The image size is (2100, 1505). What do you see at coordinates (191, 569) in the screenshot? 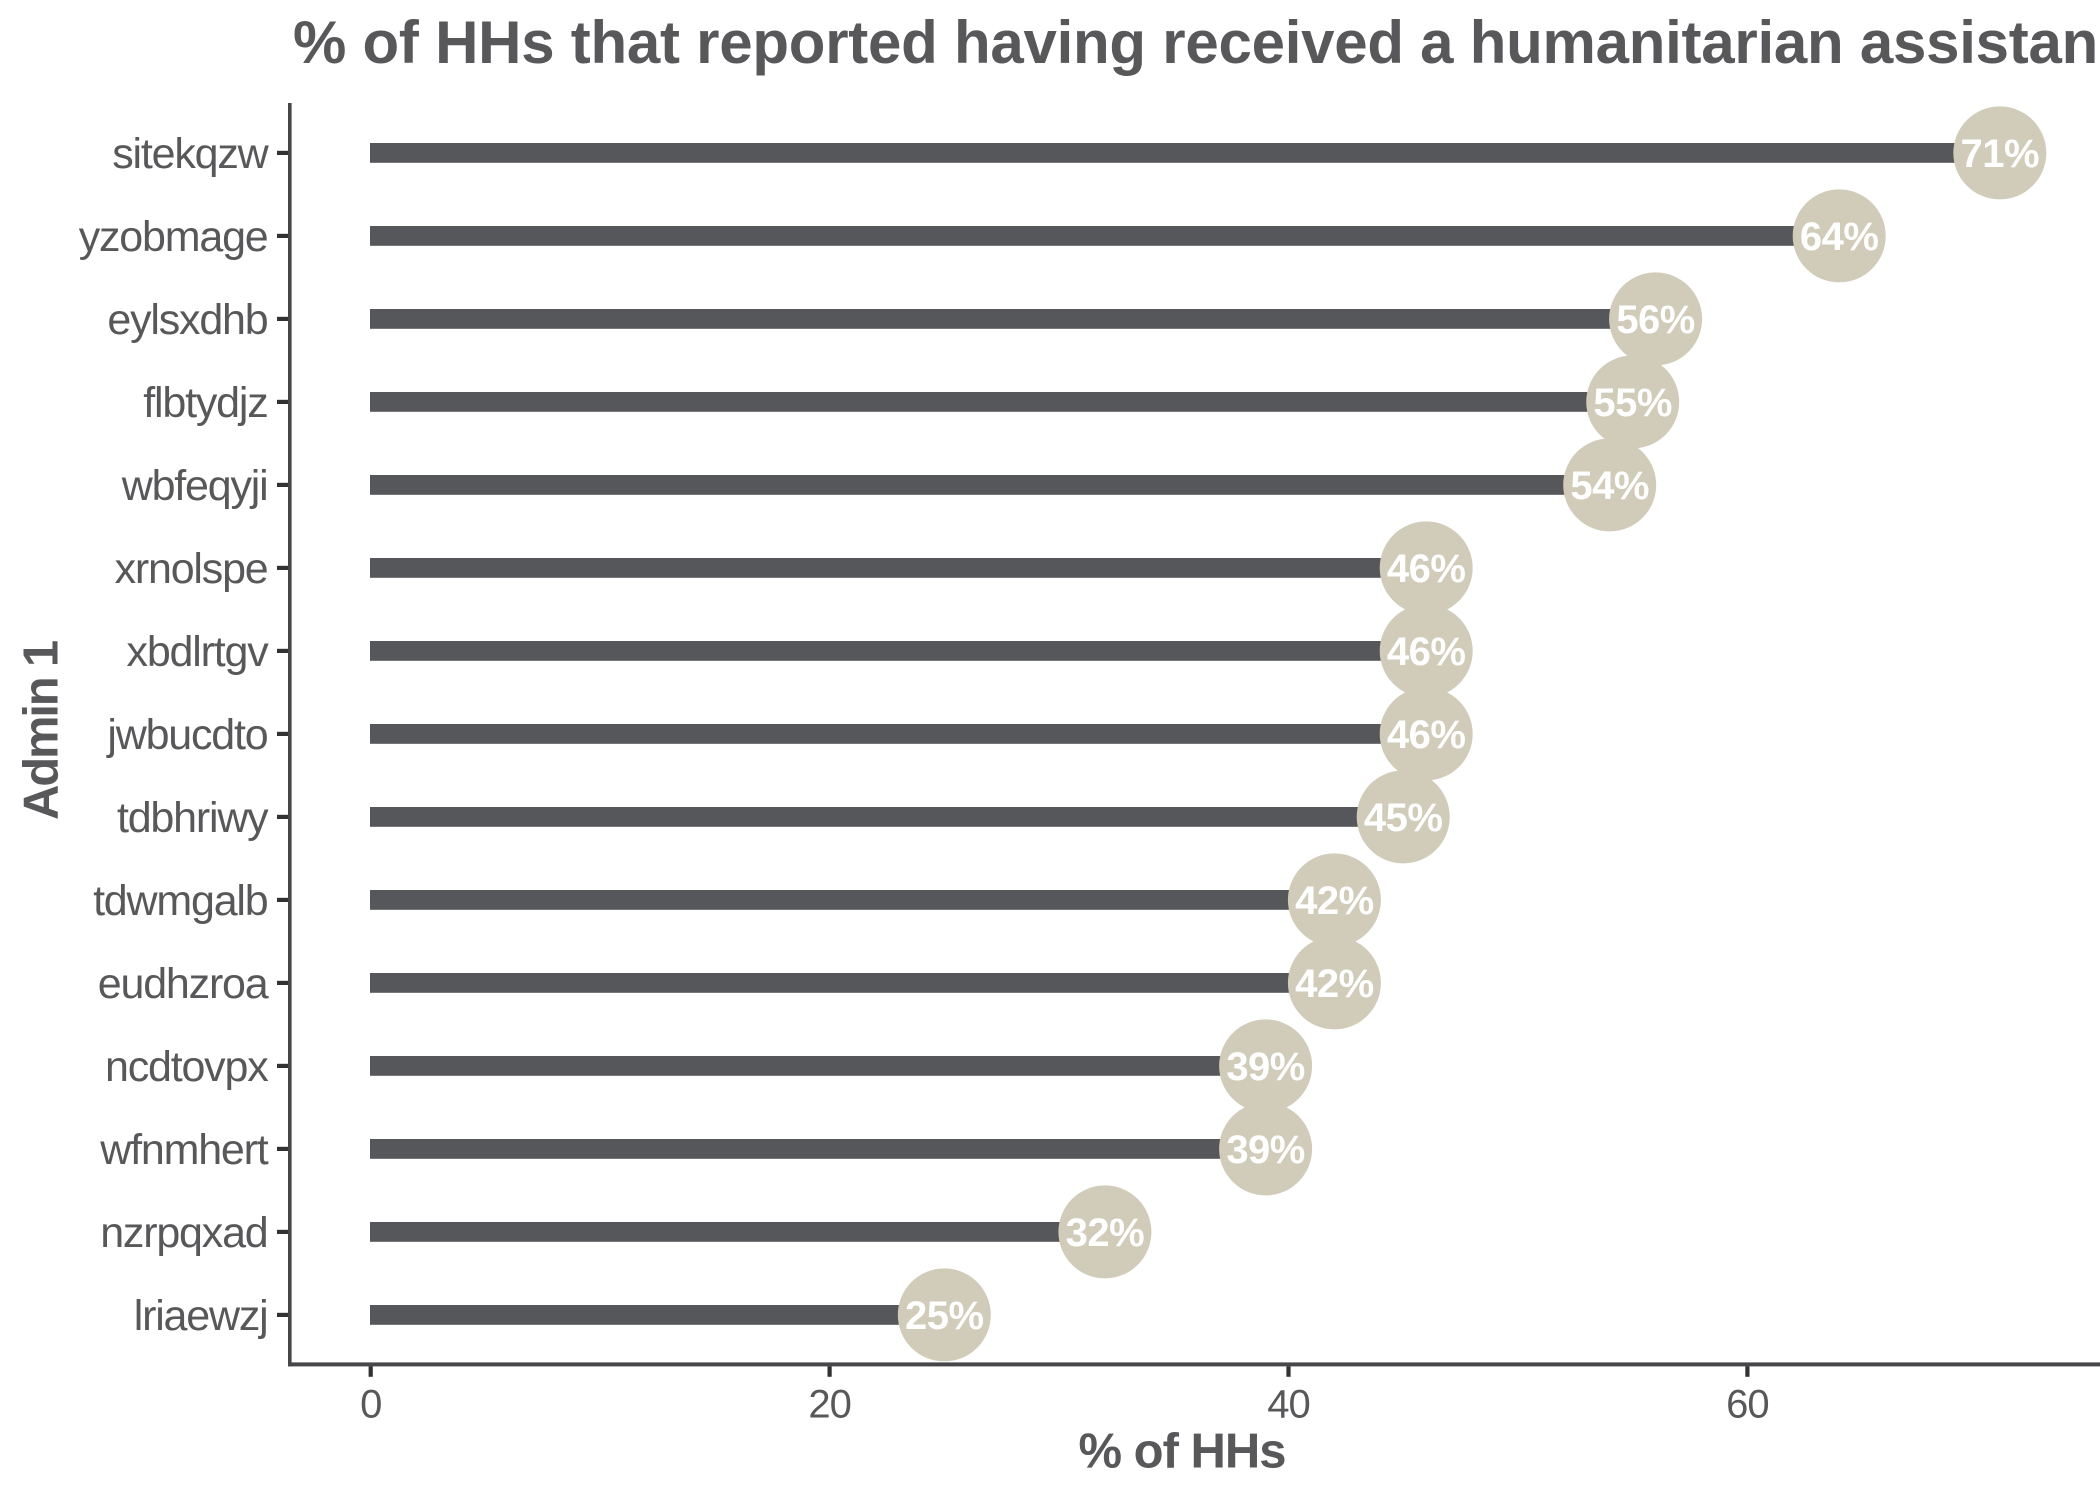
I see `svg-text: xrnolspe` at bounding box center [191, 569].